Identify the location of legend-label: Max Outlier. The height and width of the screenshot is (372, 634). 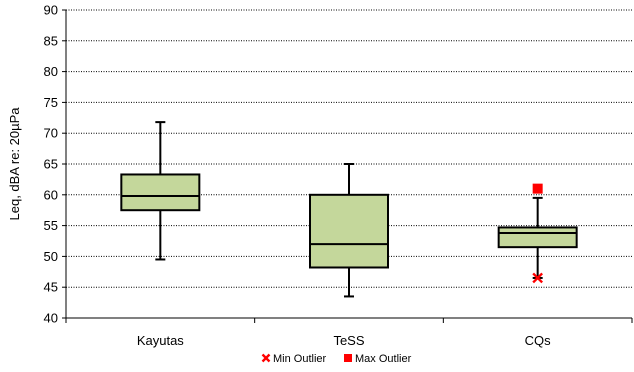
(383, 359).